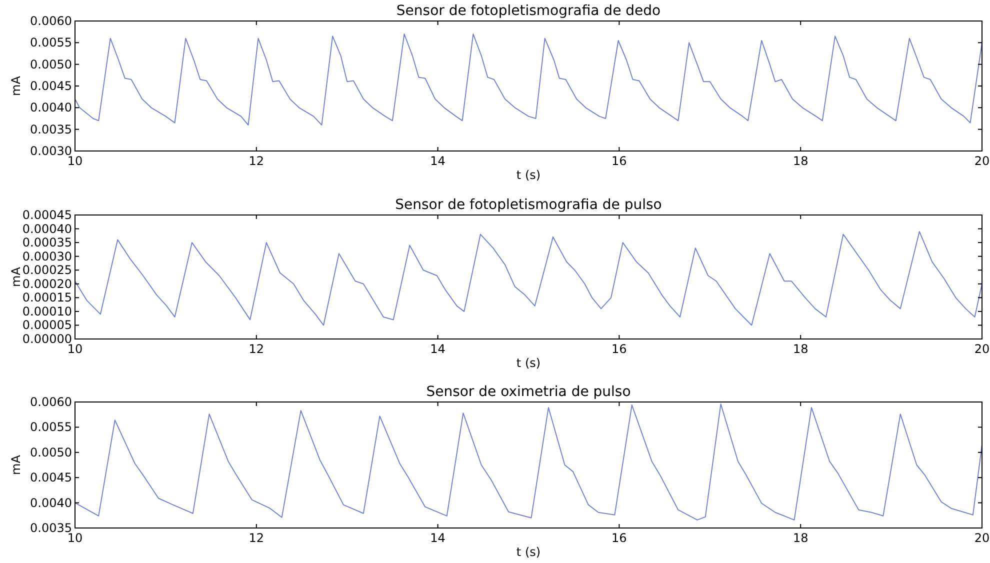  I want to click on y-tick-label: 0.00030, so click(47, 256).